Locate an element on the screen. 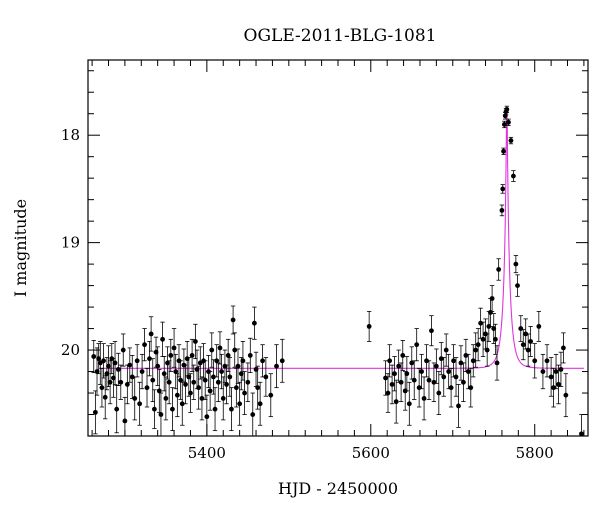 The height and width of the screenshot is (512, 600). x-tick-label: 5400 is located at coordinates (207, 453).